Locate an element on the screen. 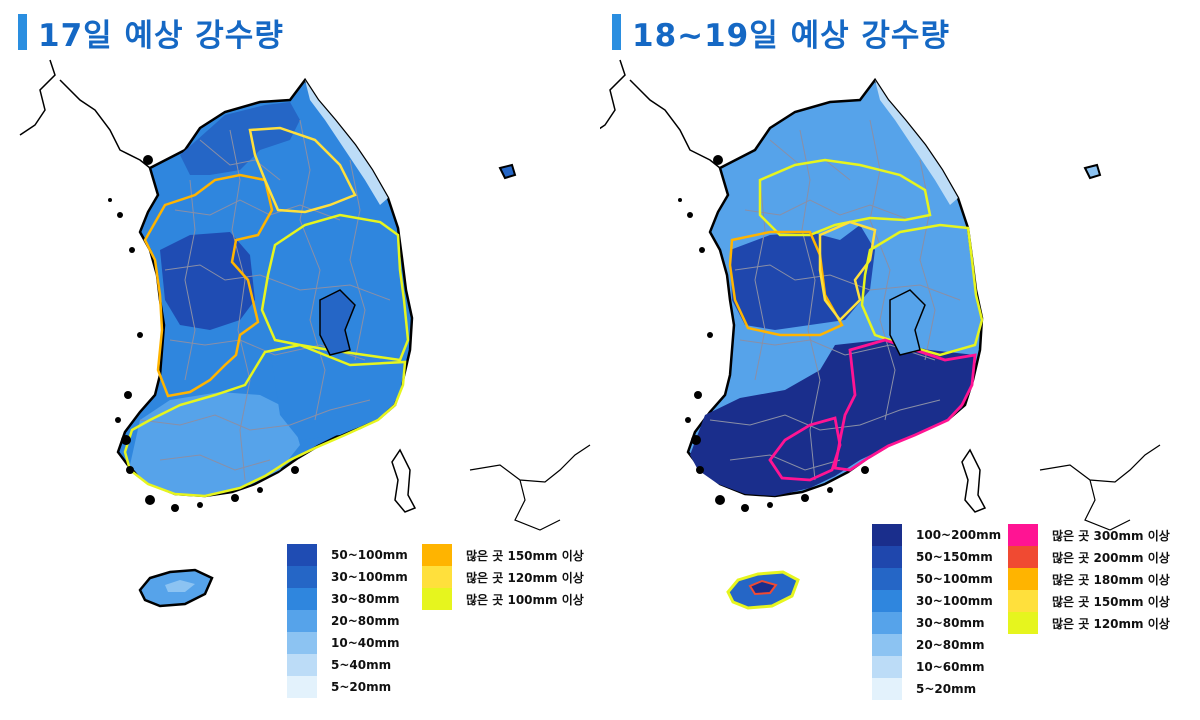 The width and height of the screenshot is (1200, 720). honam-south-region is located at coordinates (215, 443).